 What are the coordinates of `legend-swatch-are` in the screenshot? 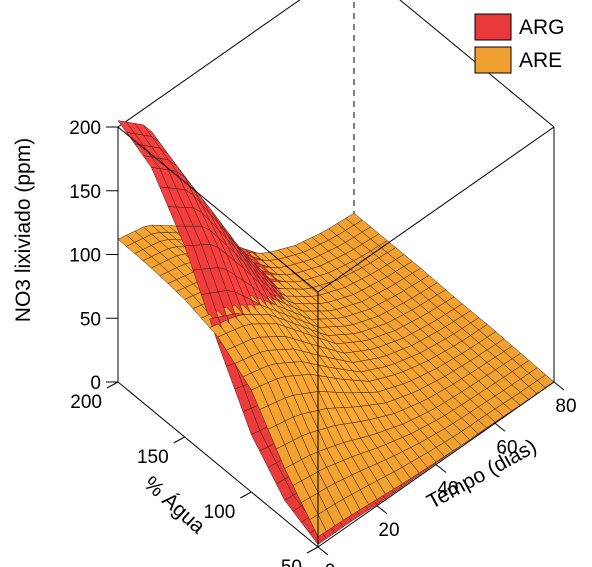 It's located at (493, 60).